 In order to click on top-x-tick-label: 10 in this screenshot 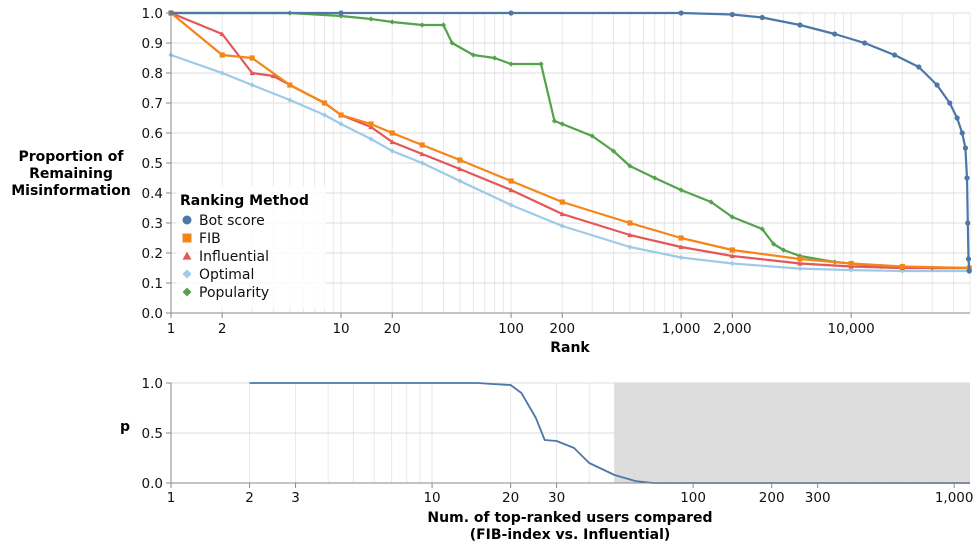, I will do `click(340, 329)`.